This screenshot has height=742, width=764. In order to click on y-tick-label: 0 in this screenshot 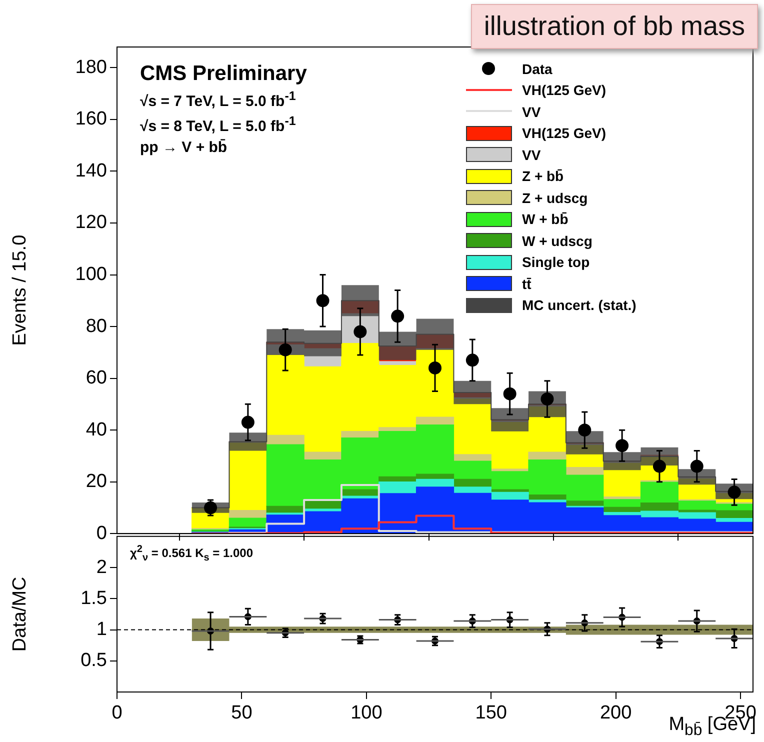, I will do `click(101, 533)`.